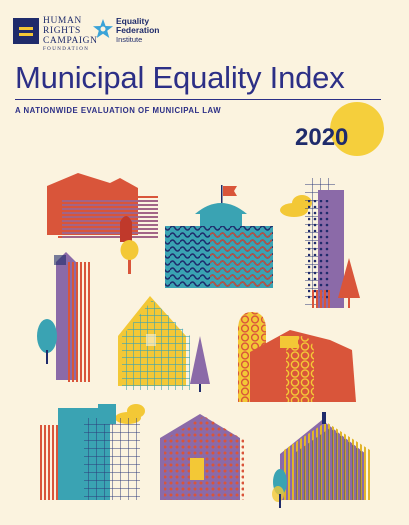 The width and height of the screenshot is (409, 525). I want to click on efi-line-1: Equality, so click(133, 21).